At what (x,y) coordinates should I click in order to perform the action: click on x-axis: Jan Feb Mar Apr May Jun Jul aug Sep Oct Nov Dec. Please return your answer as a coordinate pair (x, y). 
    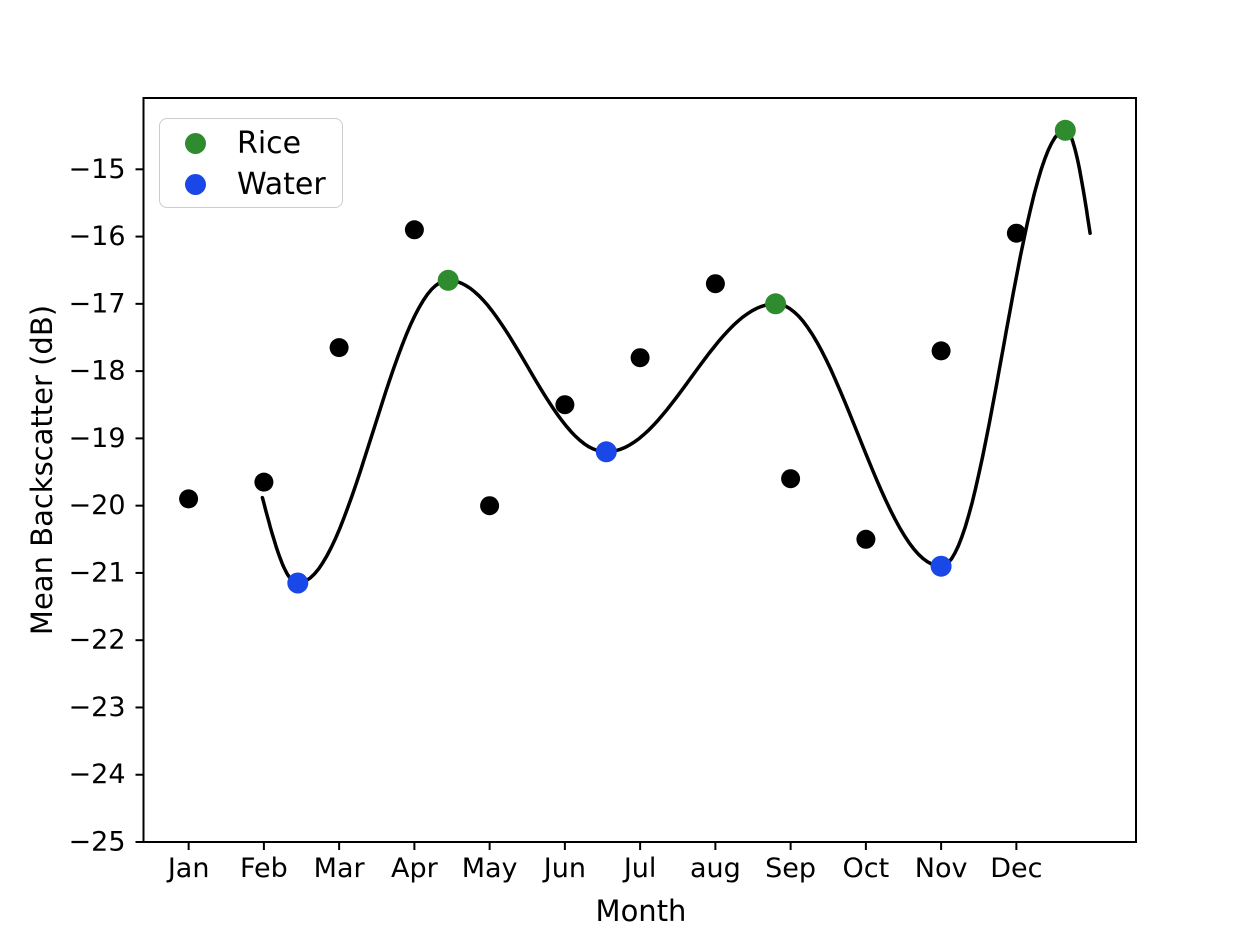
    Looking at the image, I should click on (604, 863).